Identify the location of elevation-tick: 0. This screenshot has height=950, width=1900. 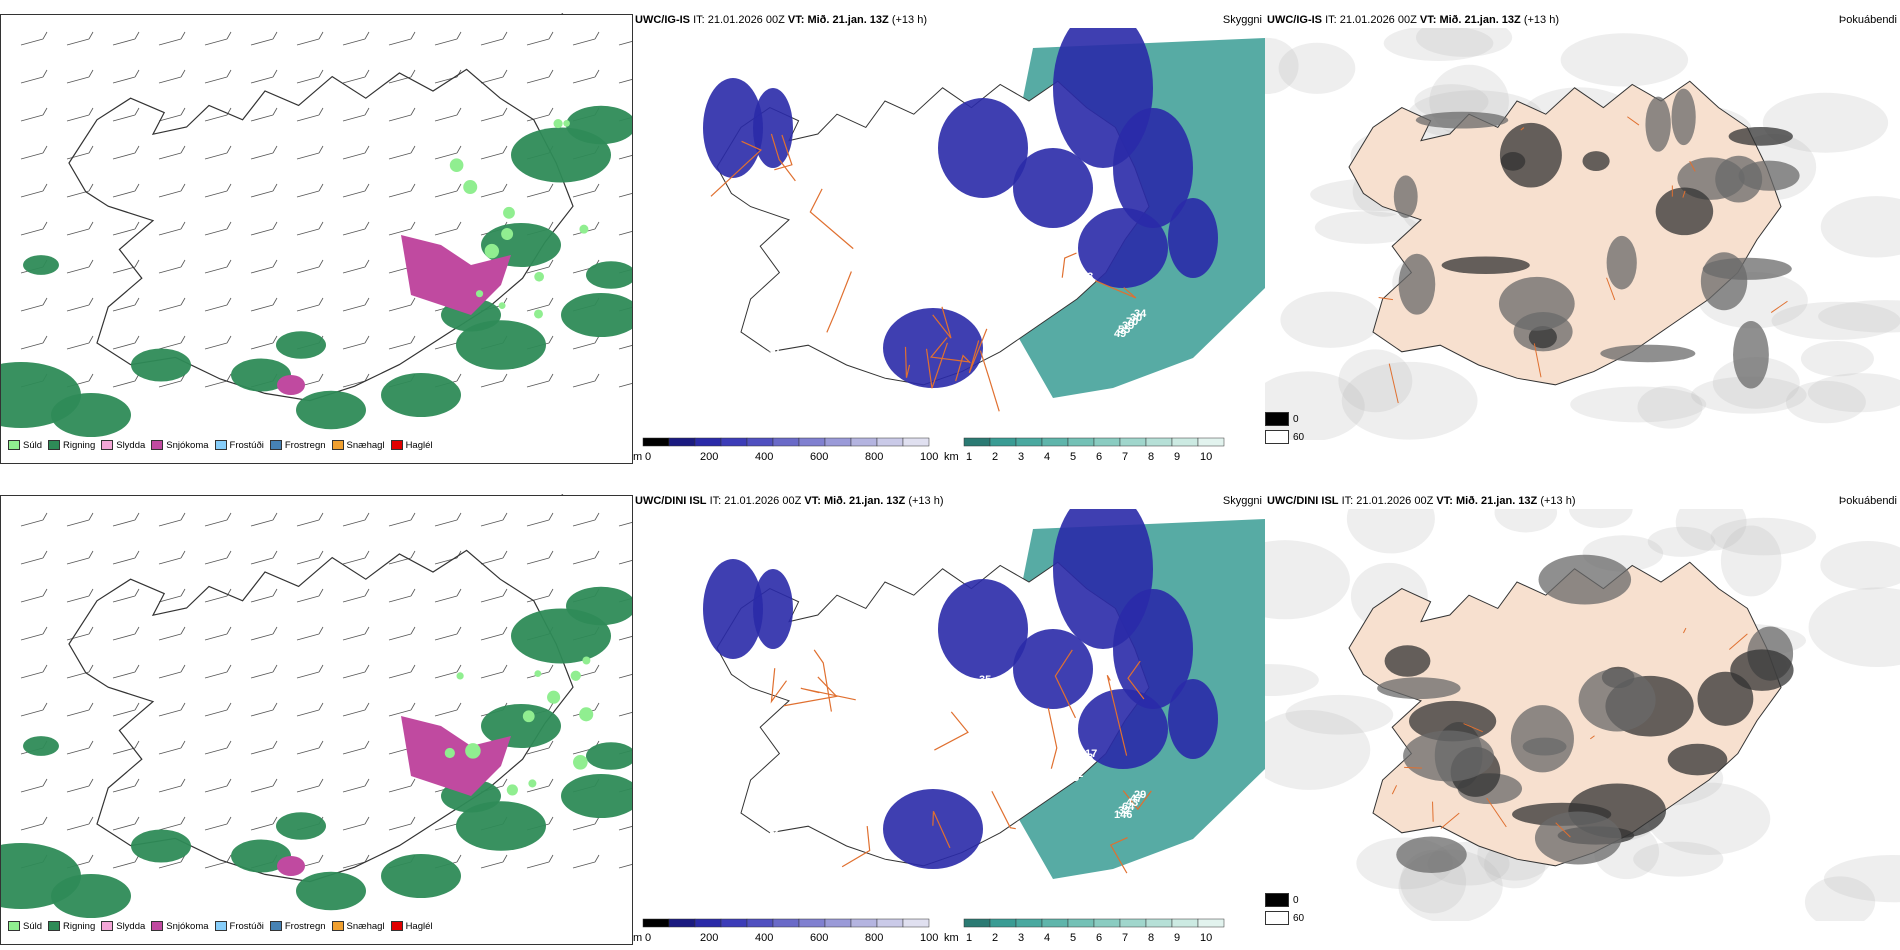
(648, 938).